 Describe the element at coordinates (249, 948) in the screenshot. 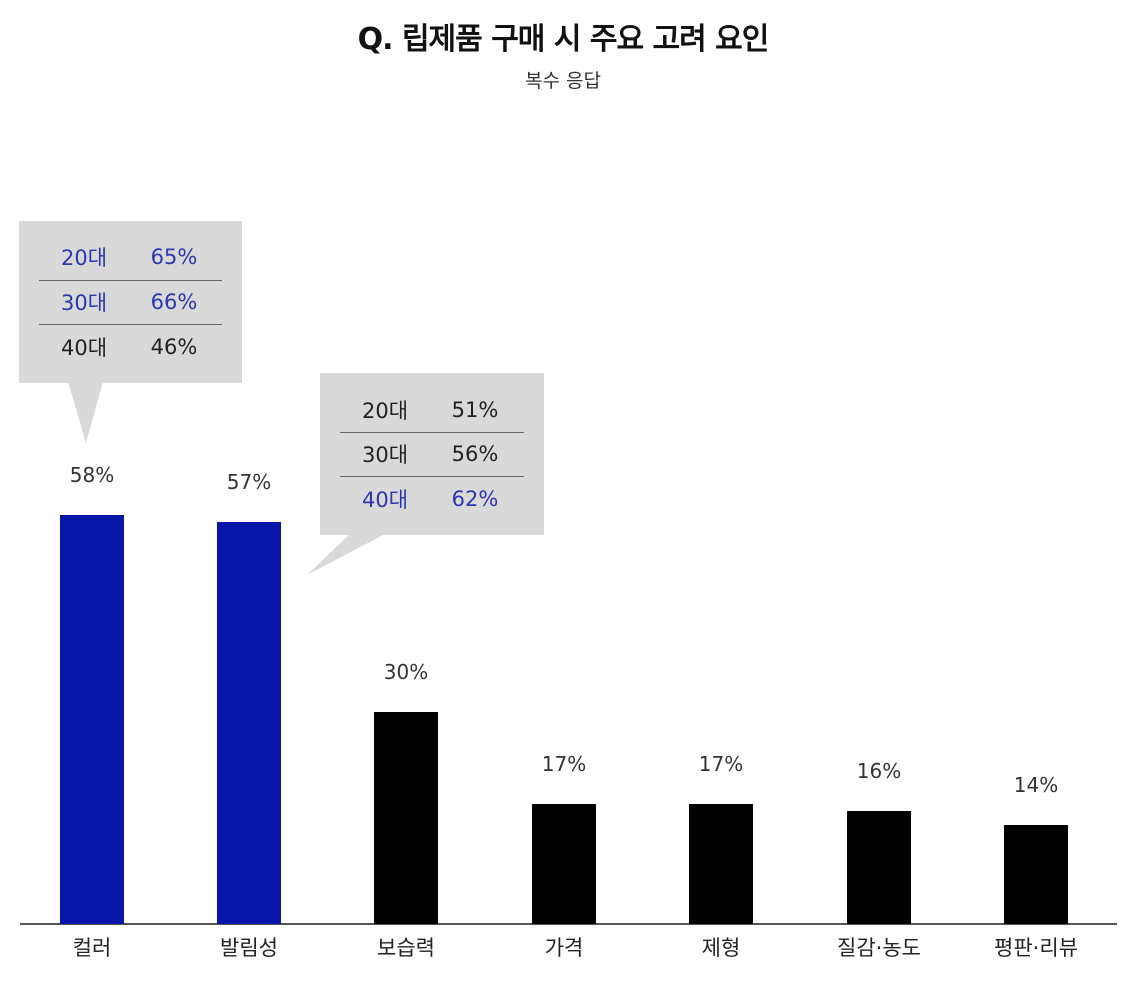

I see `category-label: 발림성` at that location.